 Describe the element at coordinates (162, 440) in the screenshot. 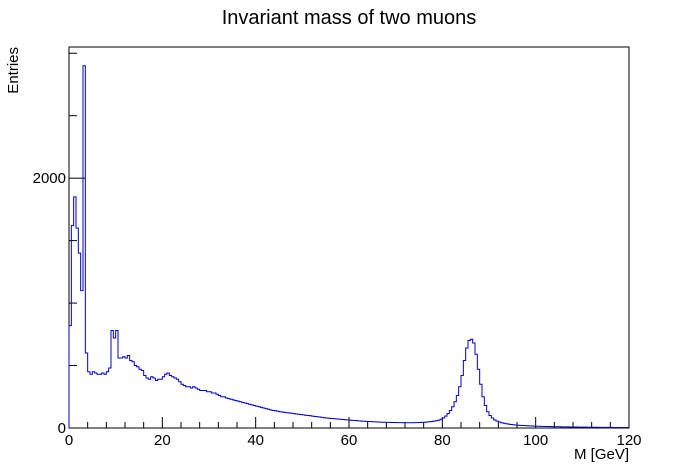

I see `x-tick-label: 20` at that location.